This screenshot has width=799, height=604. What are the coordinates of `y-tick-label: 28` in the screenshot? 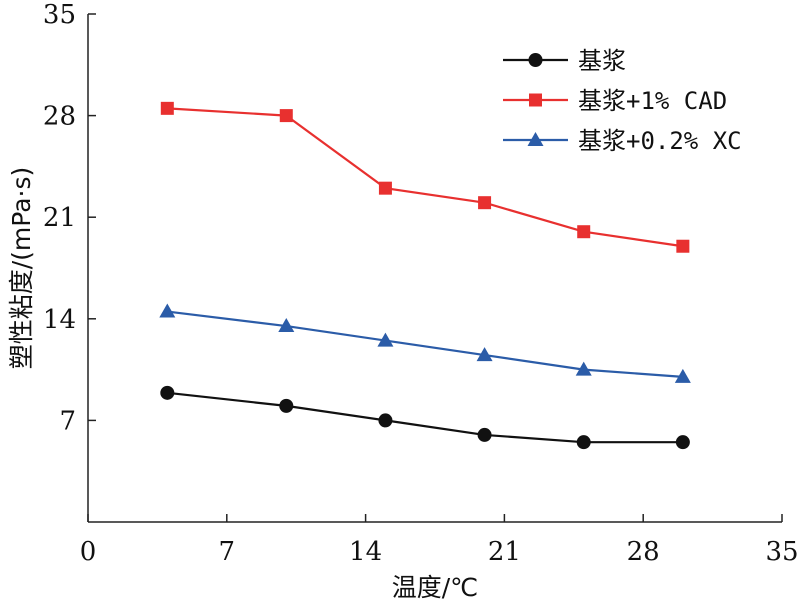 It's located at (59, 117).